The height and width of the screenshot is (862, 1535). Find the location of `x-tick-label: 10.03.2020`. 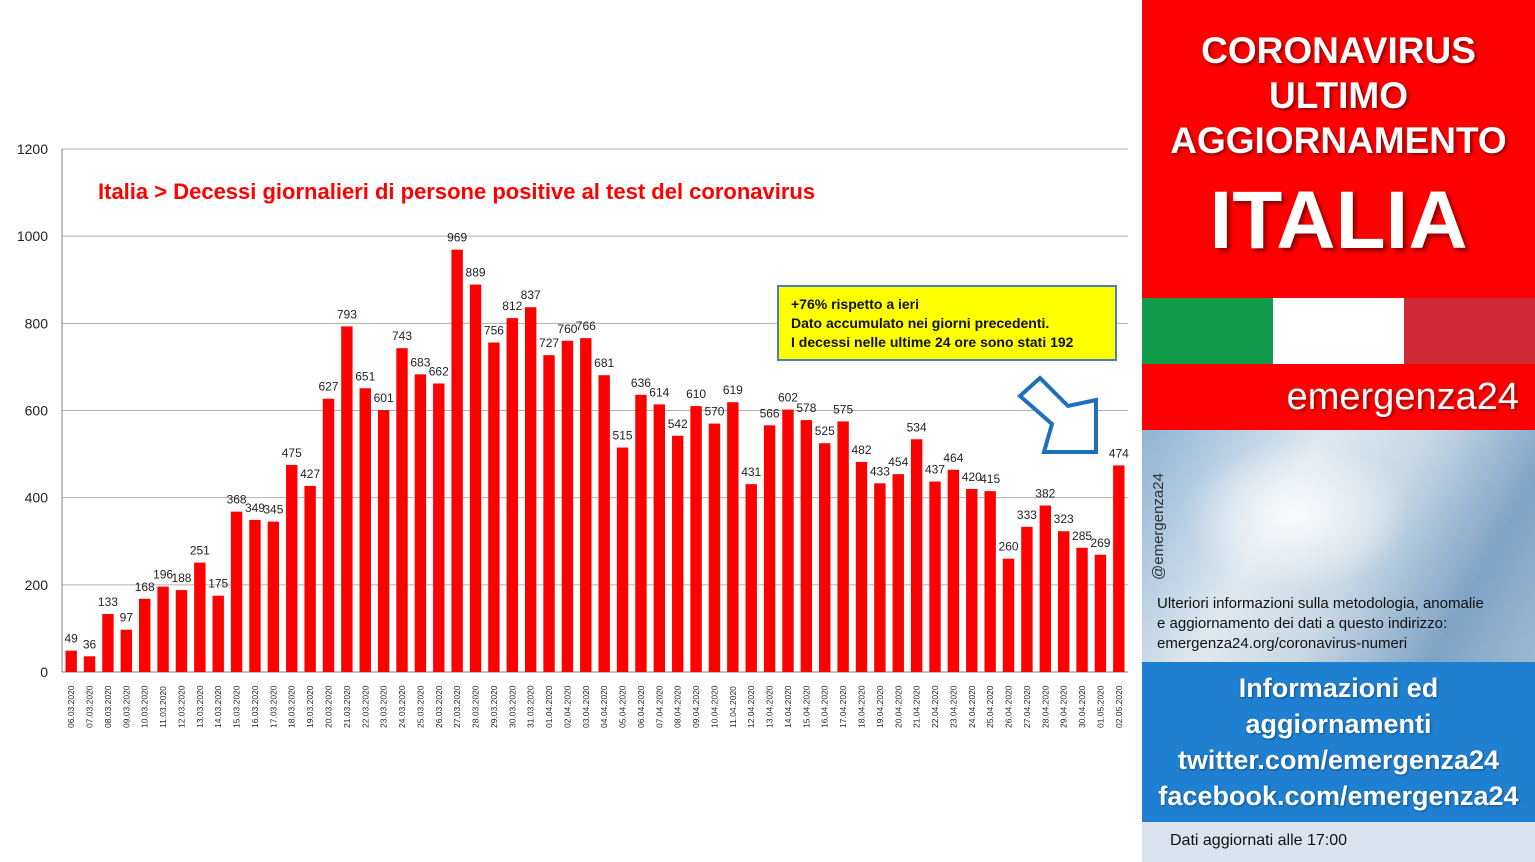

x-tick-label: 10.03.2020 is located at coordinates (145, 706).